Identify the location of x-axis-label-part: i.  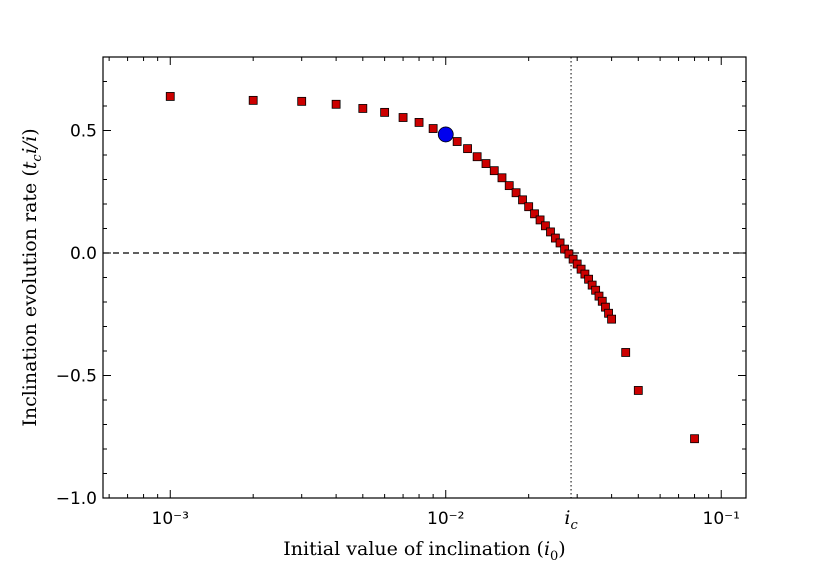
(547, 549).